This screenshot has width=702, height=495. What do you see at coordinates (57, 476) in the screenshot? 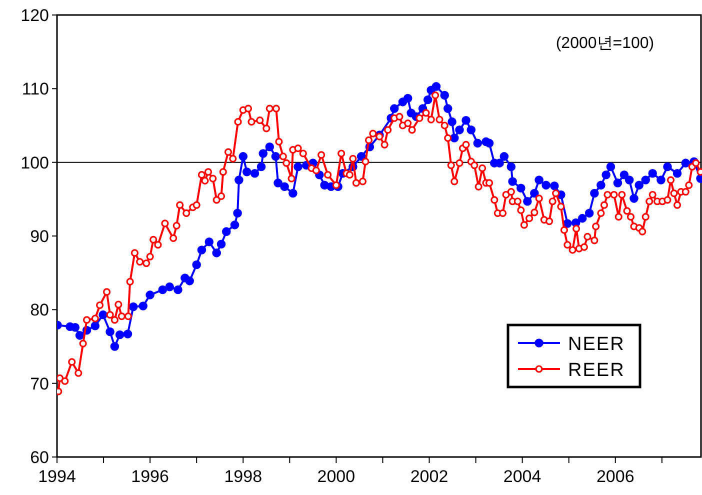
I see `x-tick-label: 1994` at bounding box center [57, 476].